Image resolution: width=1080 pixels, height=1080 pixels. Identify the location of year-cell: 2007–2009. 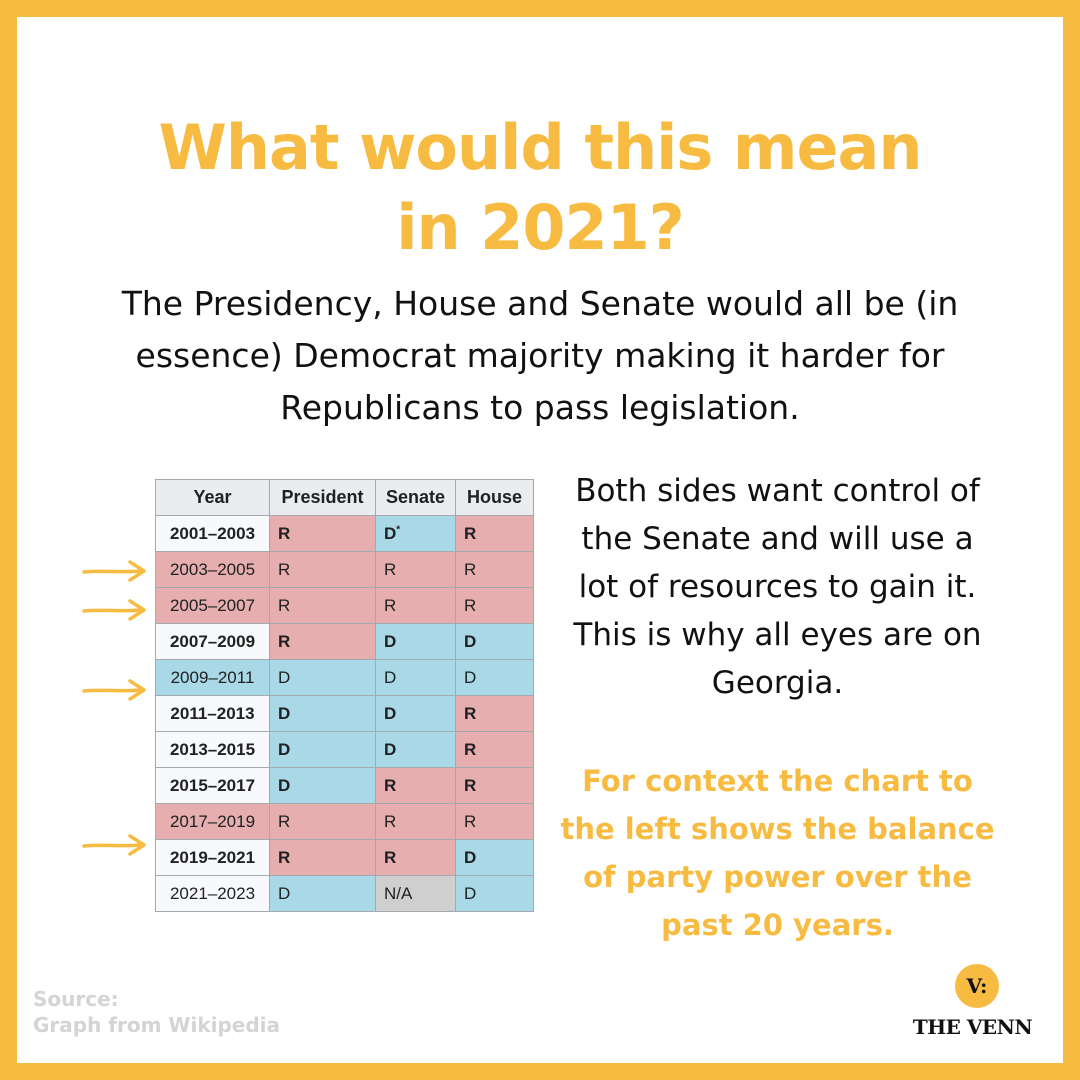
(212, 641).